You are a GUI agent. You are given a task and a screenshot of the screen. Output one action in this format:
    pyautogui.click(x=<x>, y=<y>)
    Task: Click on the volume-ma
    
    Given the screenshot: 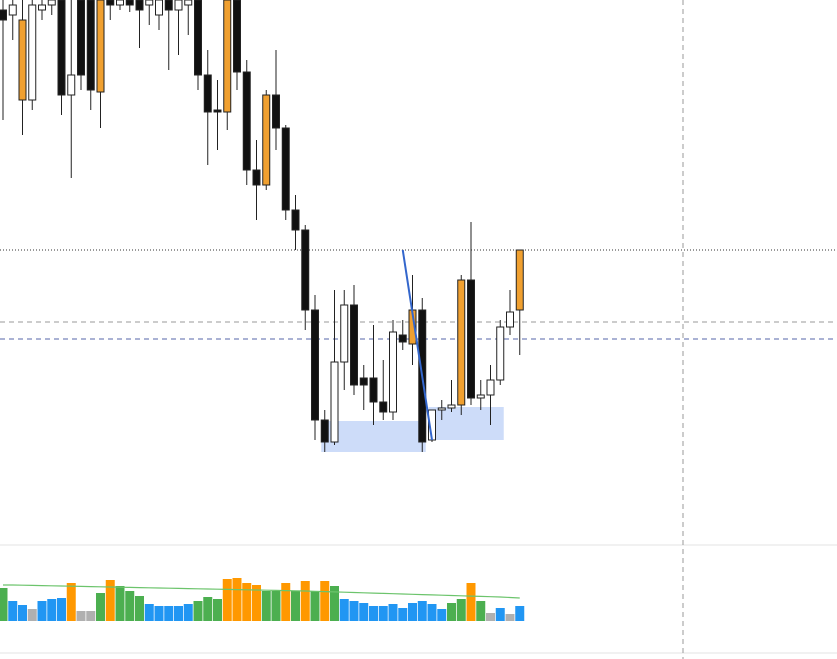 What is the action you would take?
    pyautogui.click(x=261, y=591)
    